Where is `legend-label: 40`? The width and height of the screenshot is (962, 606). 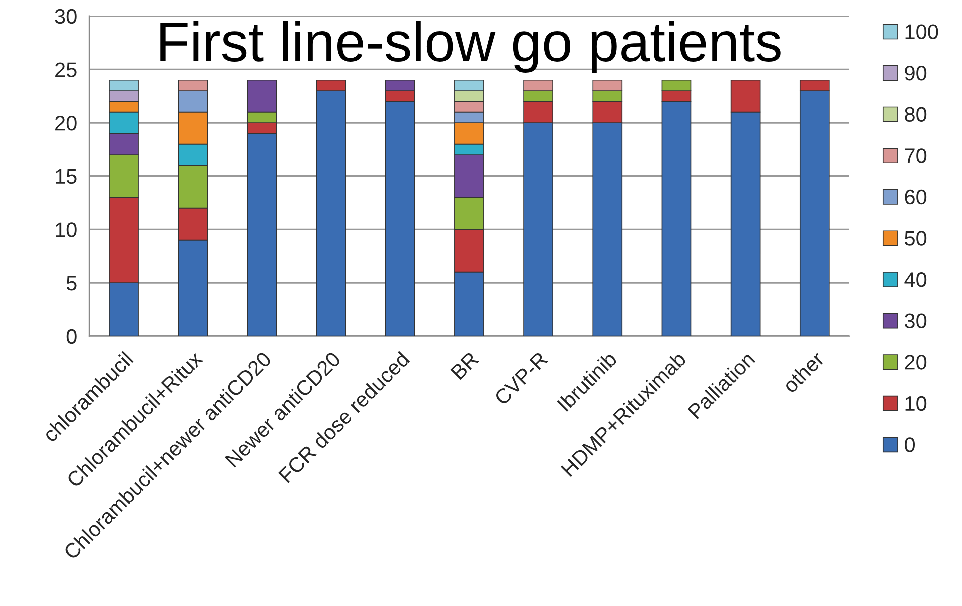
legend-label: 40 is located at coordinates (915, 280).